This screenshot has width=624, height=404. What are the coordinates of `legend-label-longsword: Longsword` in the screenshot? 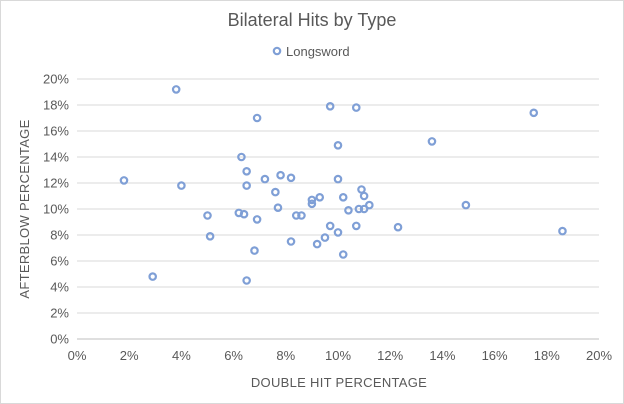 It's located at (318, 51).